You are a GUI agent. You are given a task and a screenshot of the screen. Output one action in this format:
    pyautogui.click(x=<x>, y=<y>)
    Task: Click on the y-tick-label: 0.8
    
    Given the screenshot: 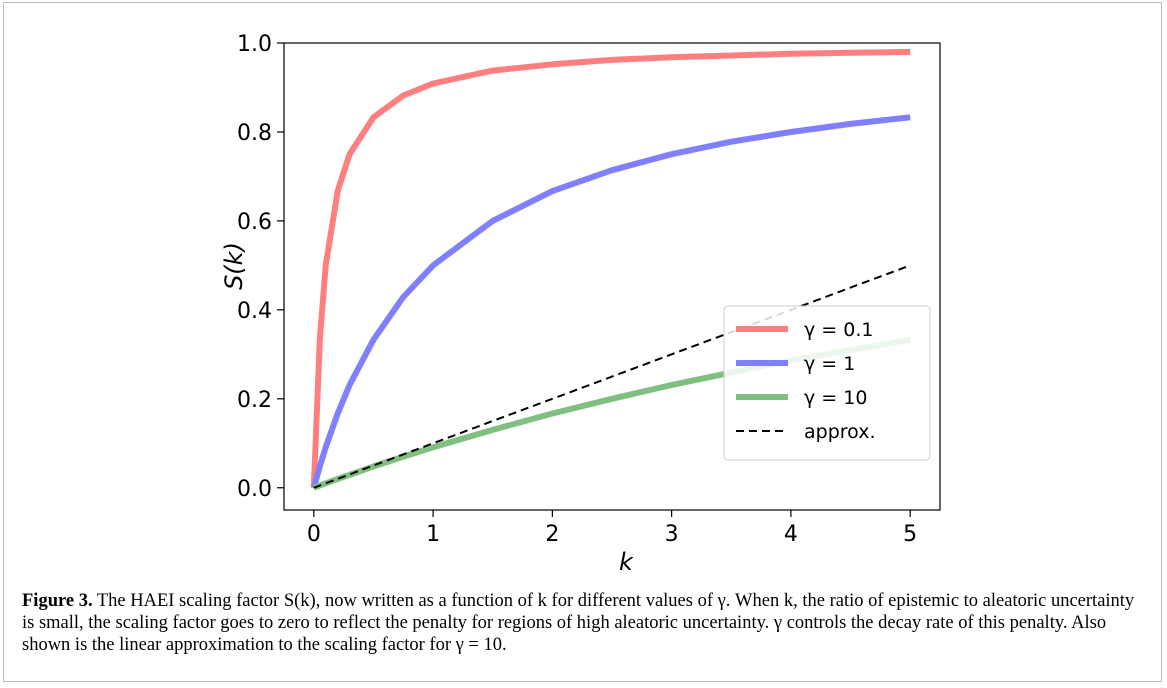 What is the action you would take?
    pyautogui.click(x=254, y=133)
    